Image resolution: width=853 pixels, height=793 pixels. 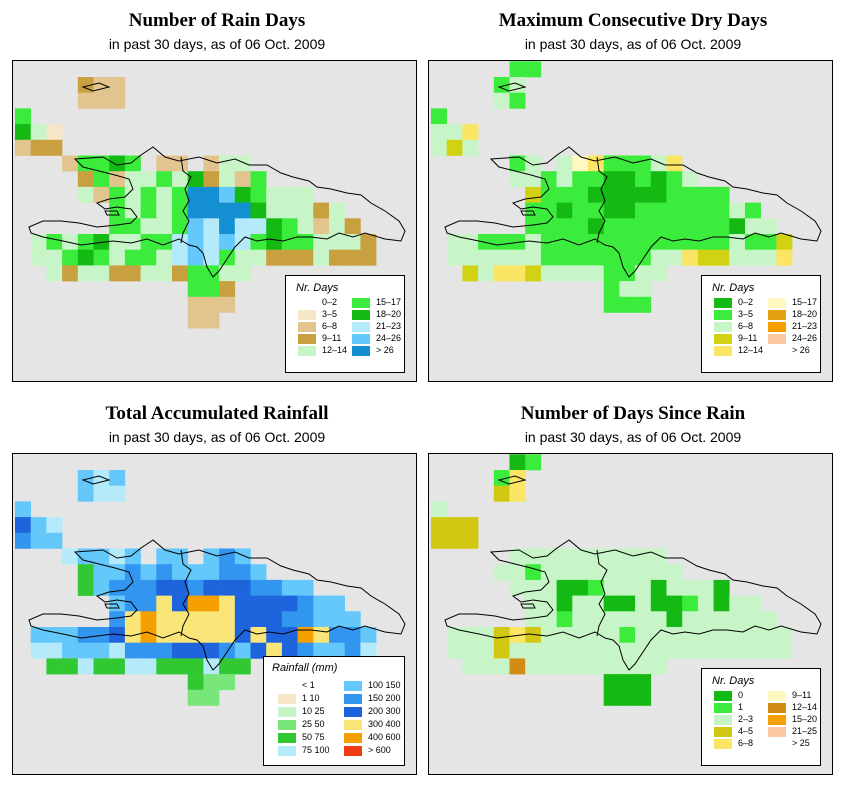 What do you see at coordinates (384, 724) in the screenshot?
I see `legend-label: 300 400` at bounding box center [384, 724].